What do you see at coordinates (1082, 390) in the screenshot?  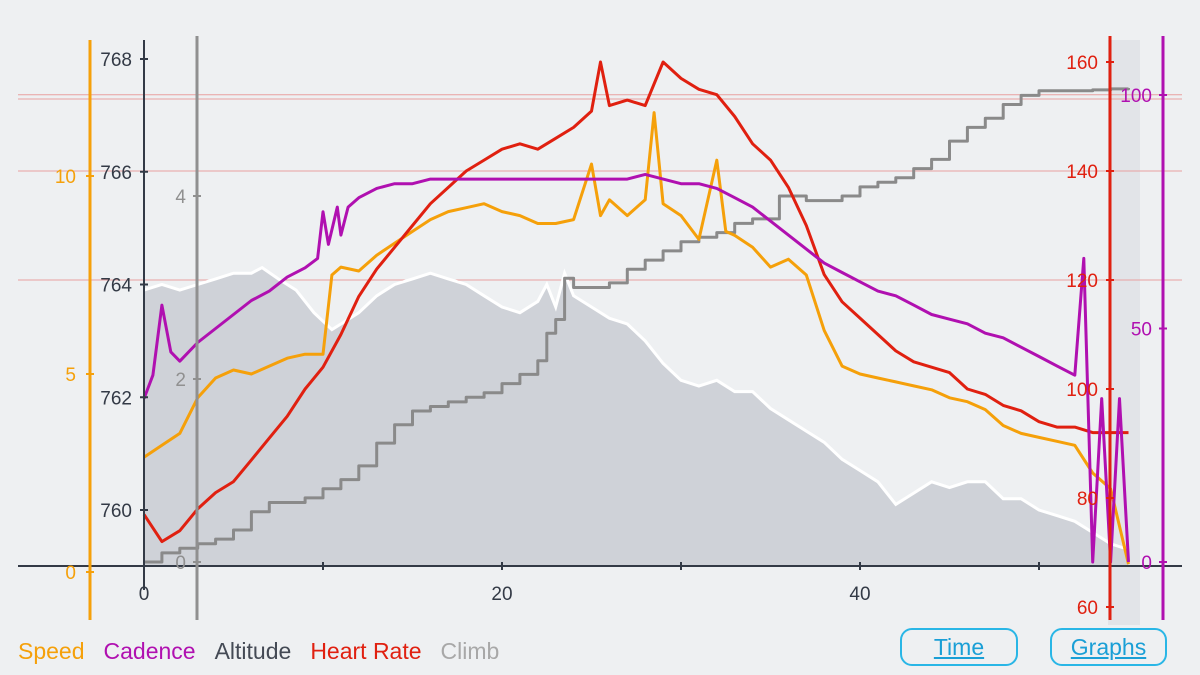 I see `heart-rate-axis-label-100: 100` at bounding box center [1082, 390].